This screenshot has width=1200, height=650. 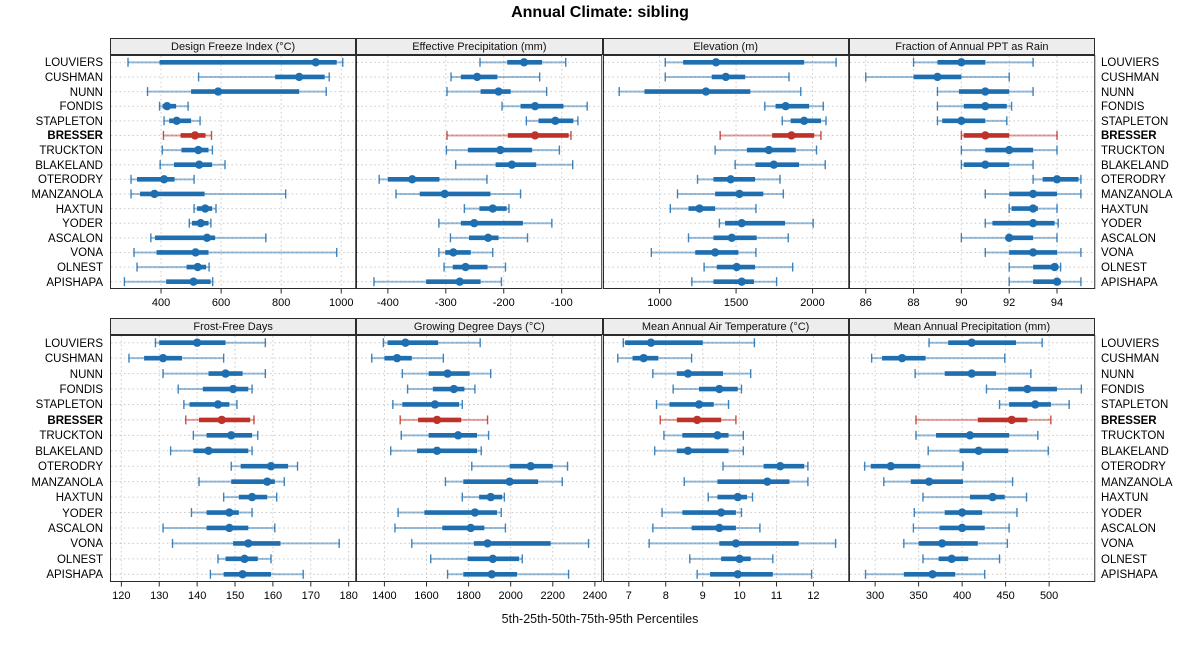 I want to click on svg-text: 86, so click(x=865, y=303).